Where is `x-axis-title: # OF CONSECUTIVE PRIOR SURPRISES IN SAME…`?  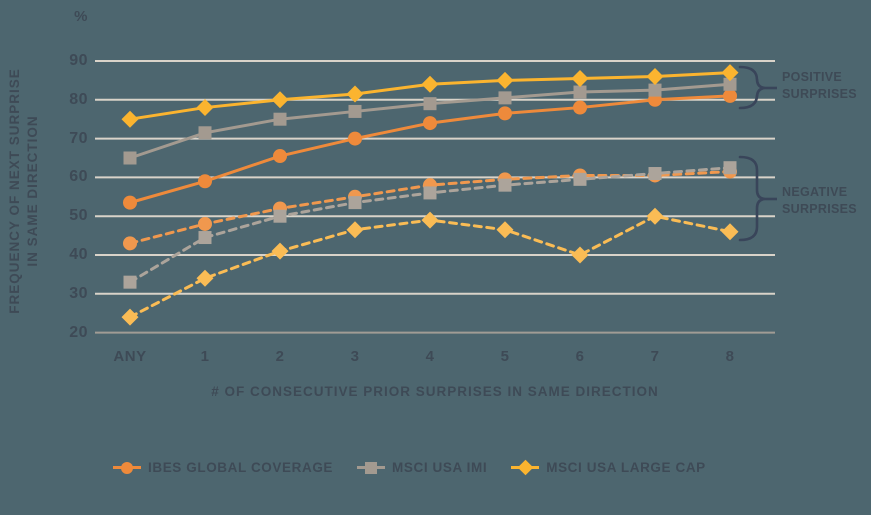 x-axis-title: # OF CONSECUTIVE PRIOR SURPRISES IN SAME… is located at coordinates (435, 391).